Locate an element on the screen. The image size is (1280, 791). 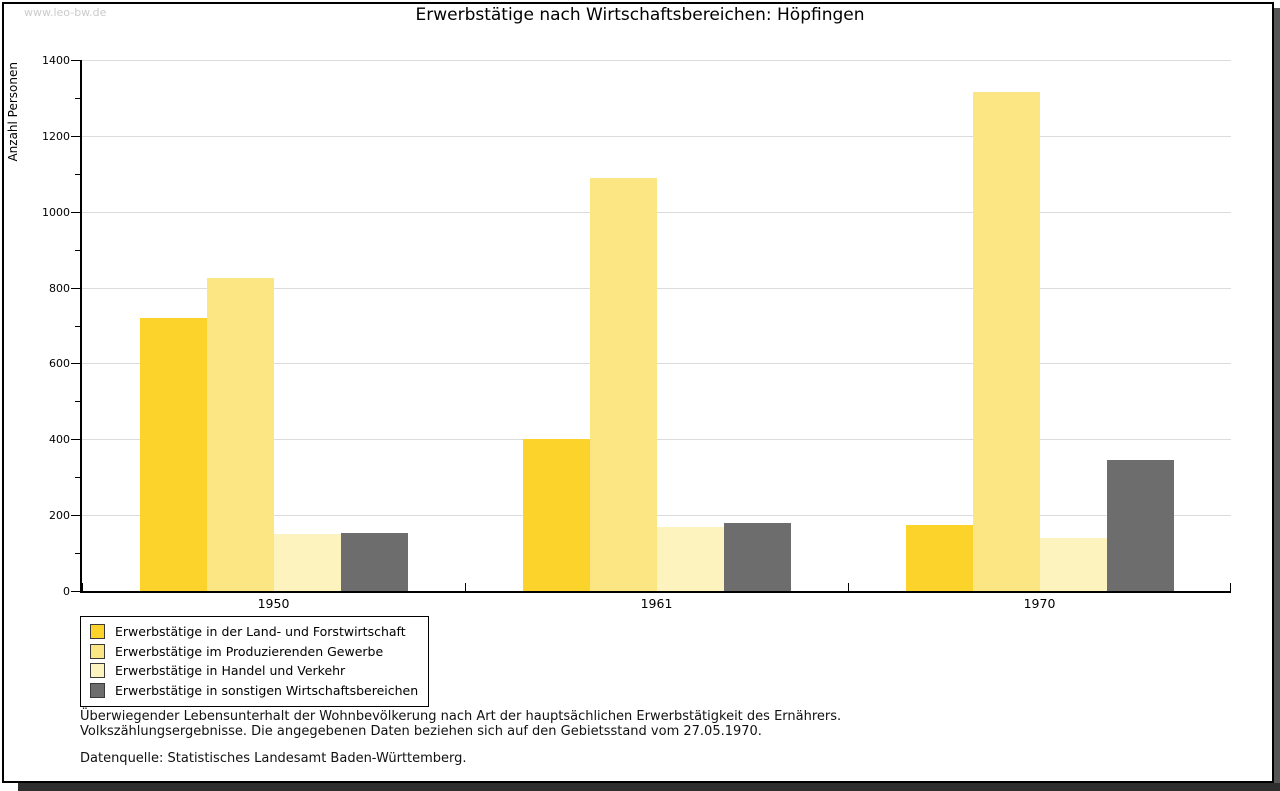
legend-label: Erwerbstätige im Produzierenden Gewerbe is located at coordinates (249, 651).